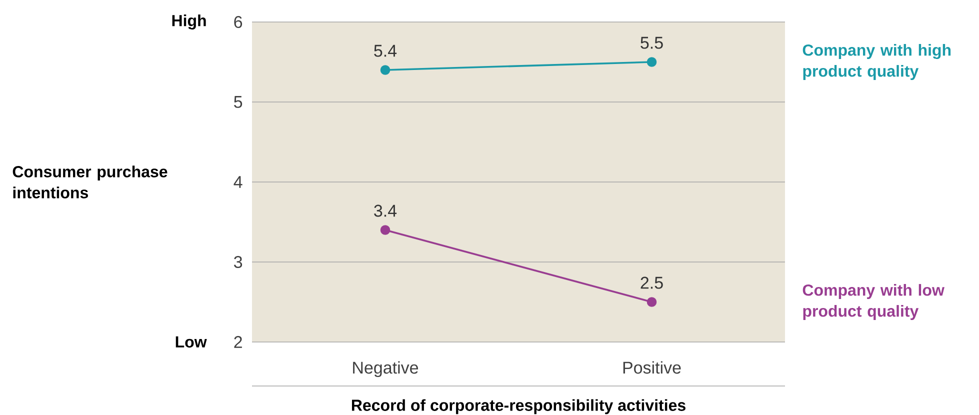  Describe the element at coordinates (385, 369) in the screenshot. I see `x-tick-label: Negative` at that location.